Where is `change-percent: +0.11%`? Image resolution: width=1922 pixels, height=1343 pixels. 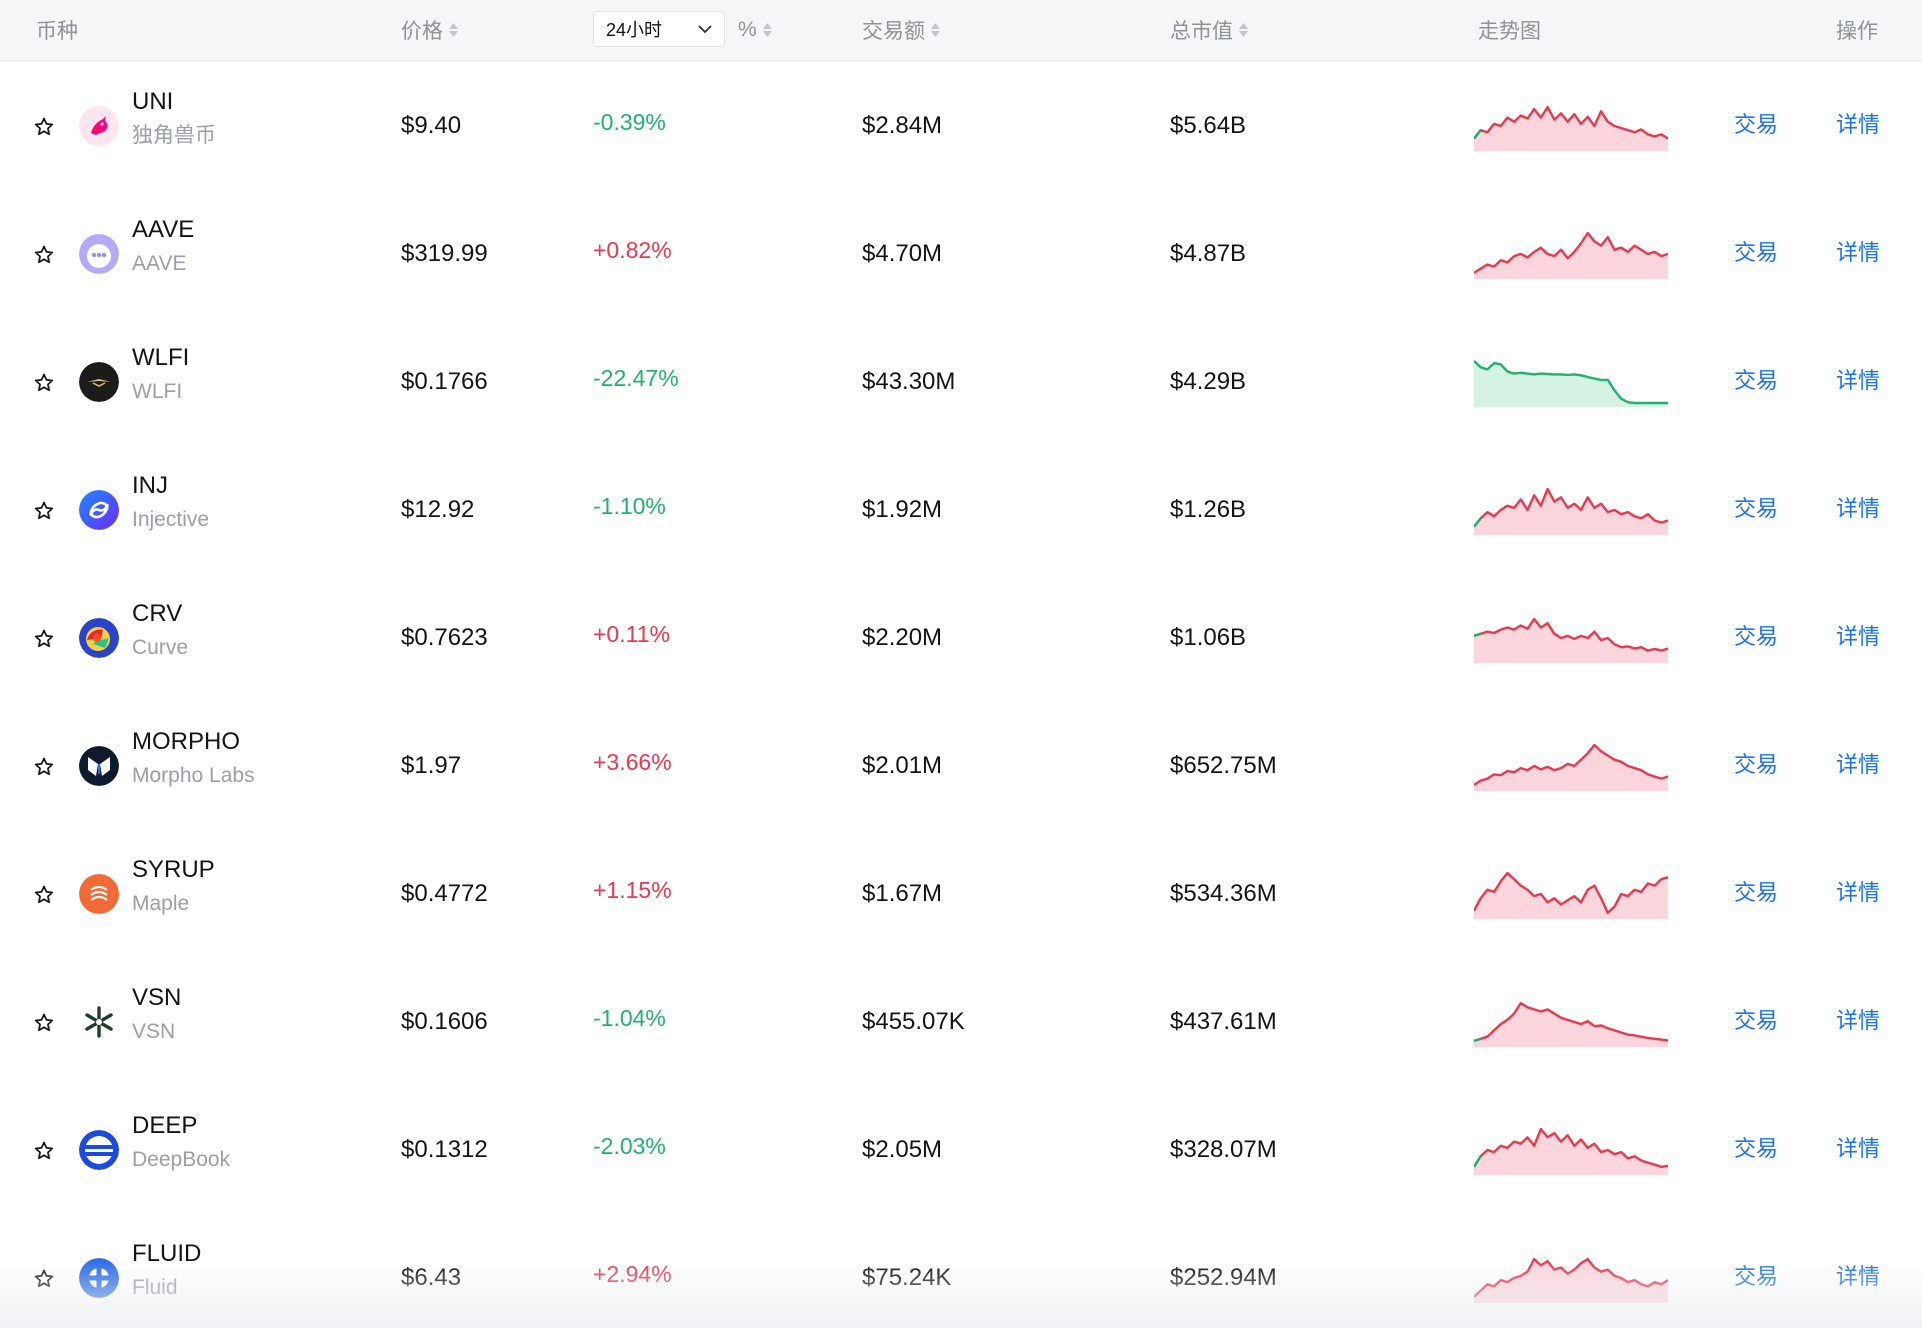 change-percent: +0.11% is located at coordinates (631, 634).